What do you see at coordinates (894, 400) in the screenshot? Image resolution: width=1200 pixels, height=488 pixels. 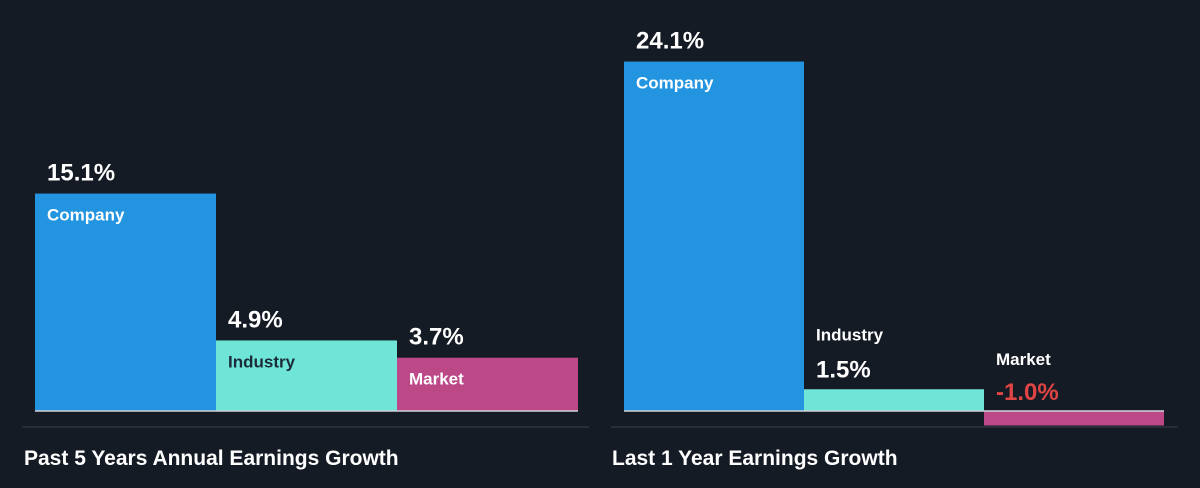 I see `last-1-year-bar-industry` at bounding box center [894, 400].